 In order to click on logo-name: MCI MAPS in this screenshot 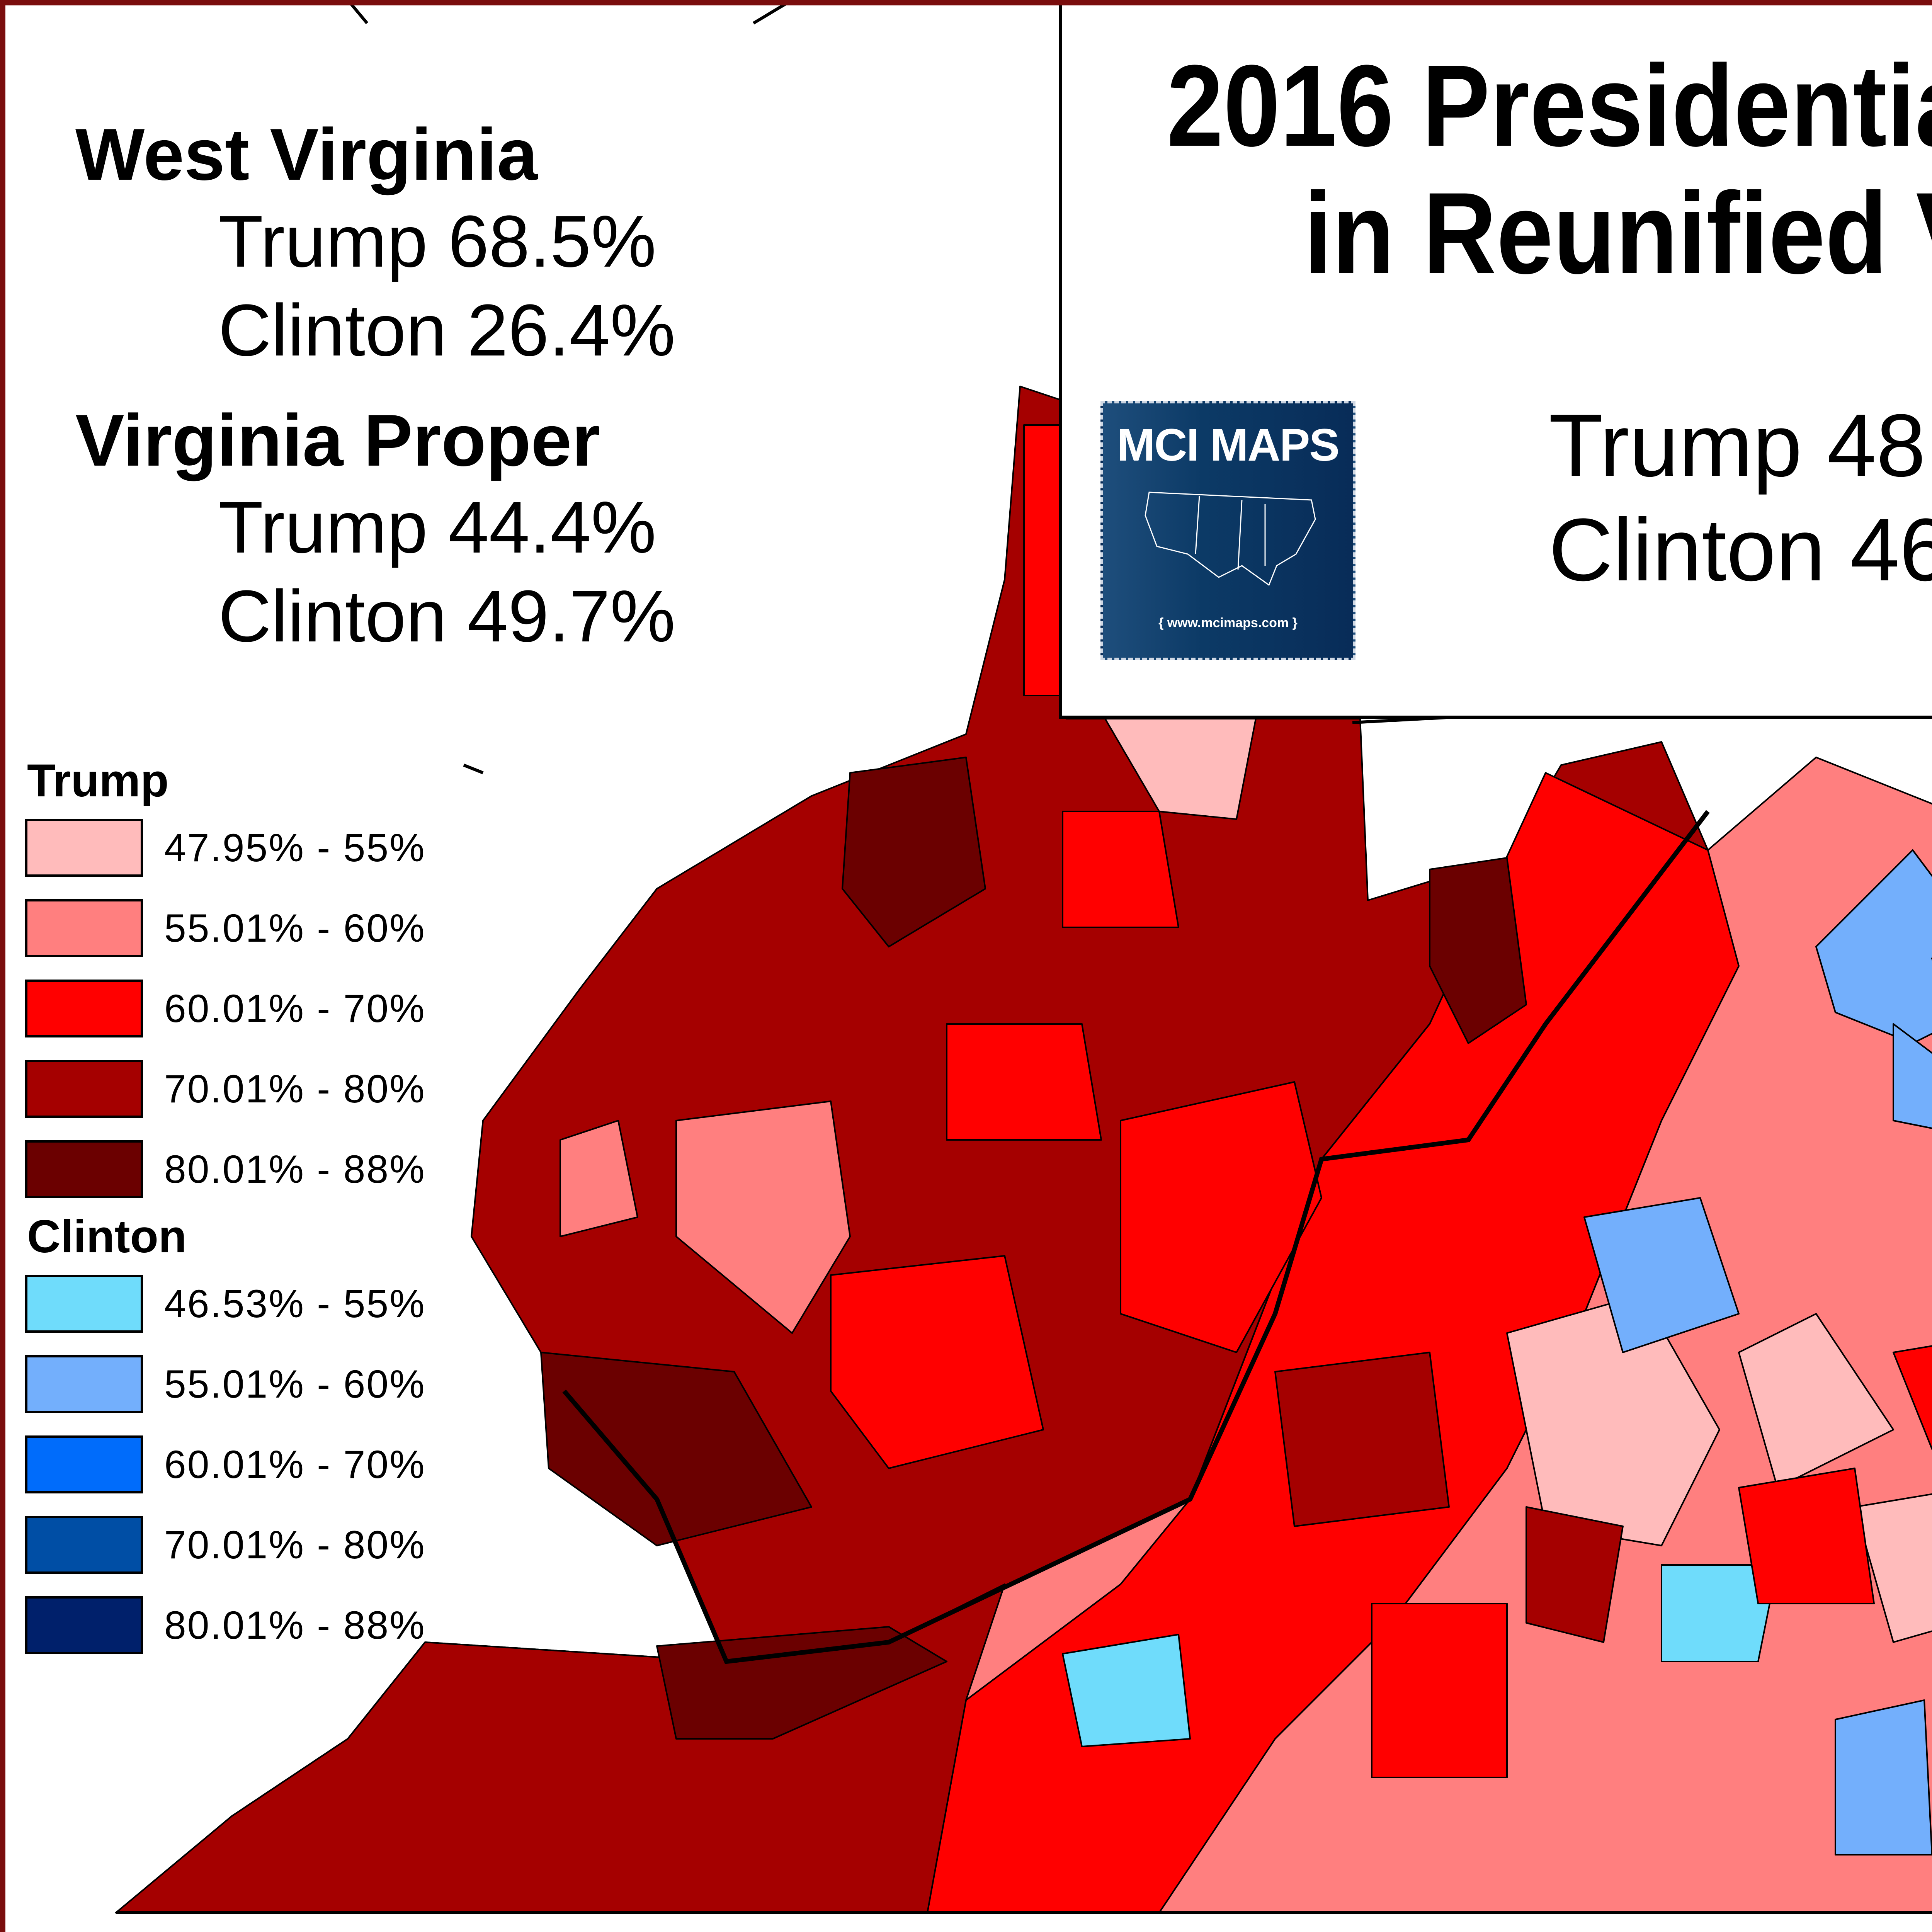, I will do `click(1228, 446)`.